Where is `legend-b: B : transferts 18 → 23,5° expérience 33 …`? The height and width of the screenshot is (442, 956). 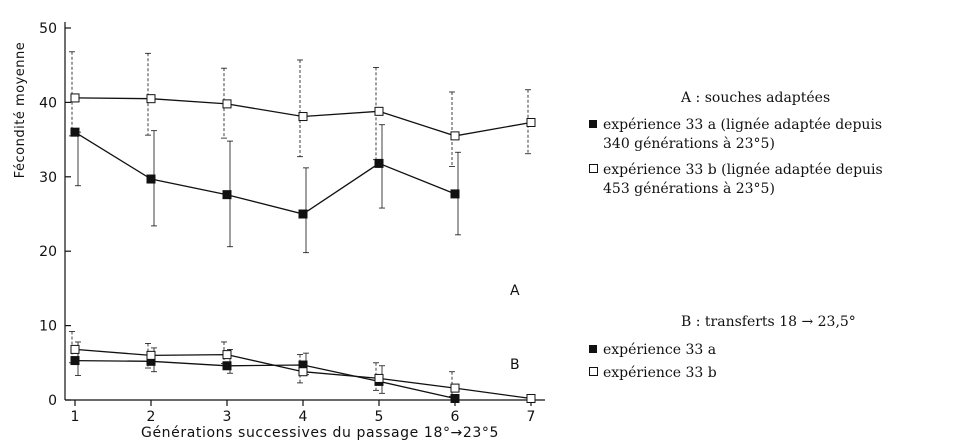
legend-b: B : transferts 18 → 23,5° expérience 33 … is located at coordinates (722, 347).